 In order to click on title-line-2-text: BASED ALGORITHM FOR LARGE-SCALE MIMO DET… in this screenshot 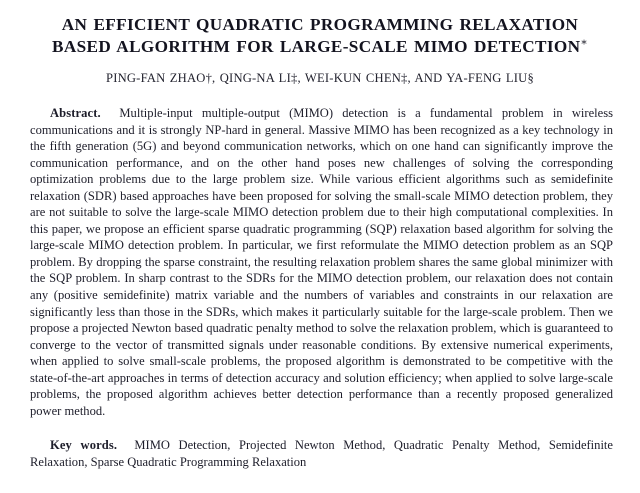, I will do `click(316, 46)`.